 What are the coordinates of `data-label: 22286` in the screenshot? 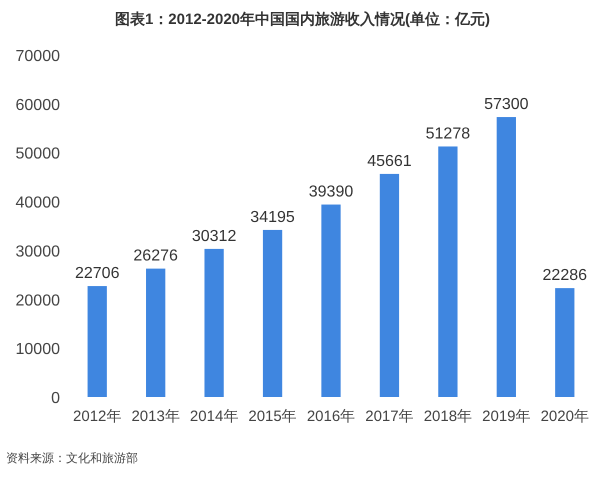 It's located at (565, 275).